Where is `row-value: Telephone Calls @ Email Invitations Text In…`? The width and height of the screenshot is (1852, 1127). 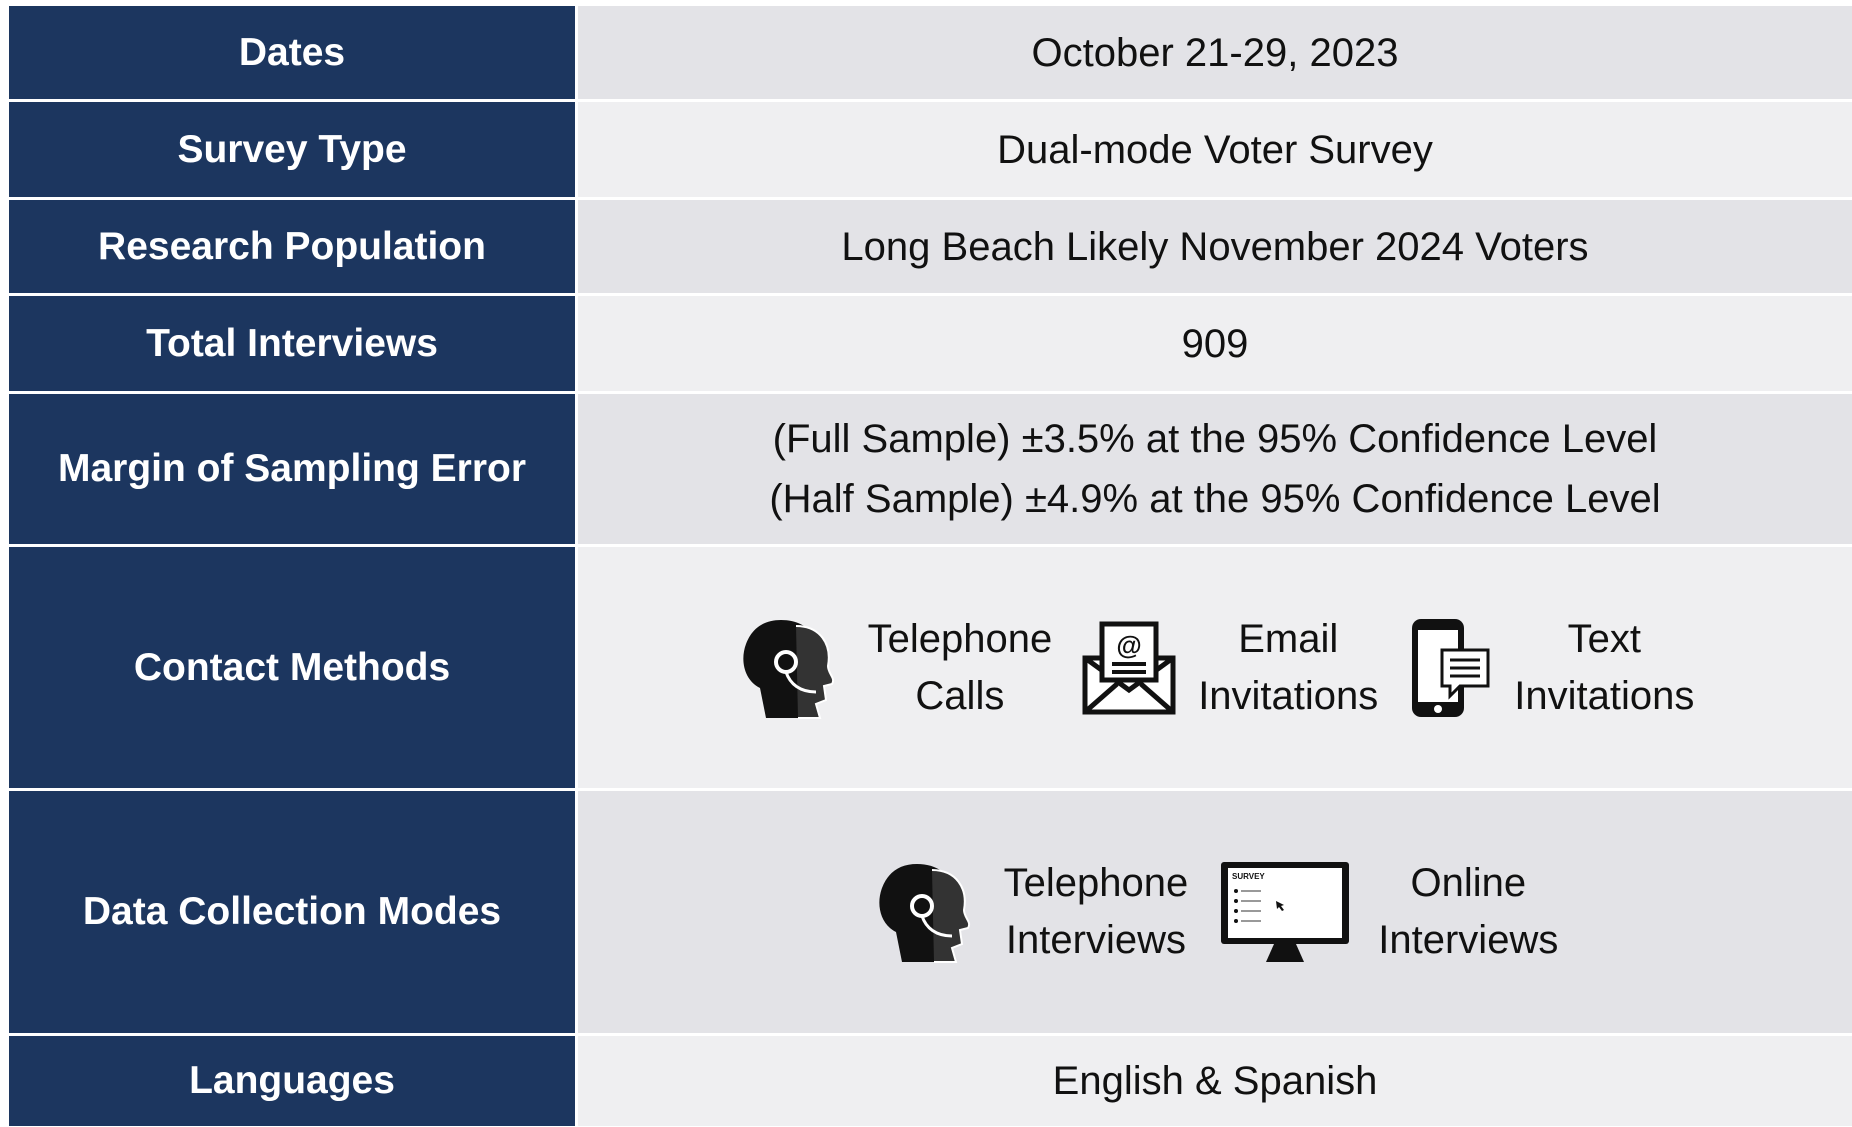
row-value: Telephone Calls @ Email Invitations Text In… is located at coordinates (1215, 667).